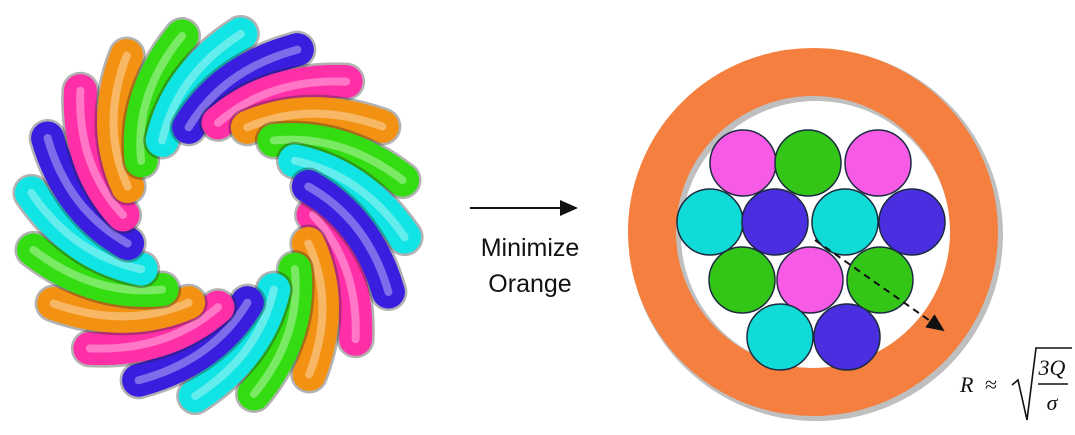 This screenshot has width=1075, height=435. What do you see at coordinates (530, 248) in the screenshot?
I see `caption-line: Minimize` at bounding box center [530, 248].